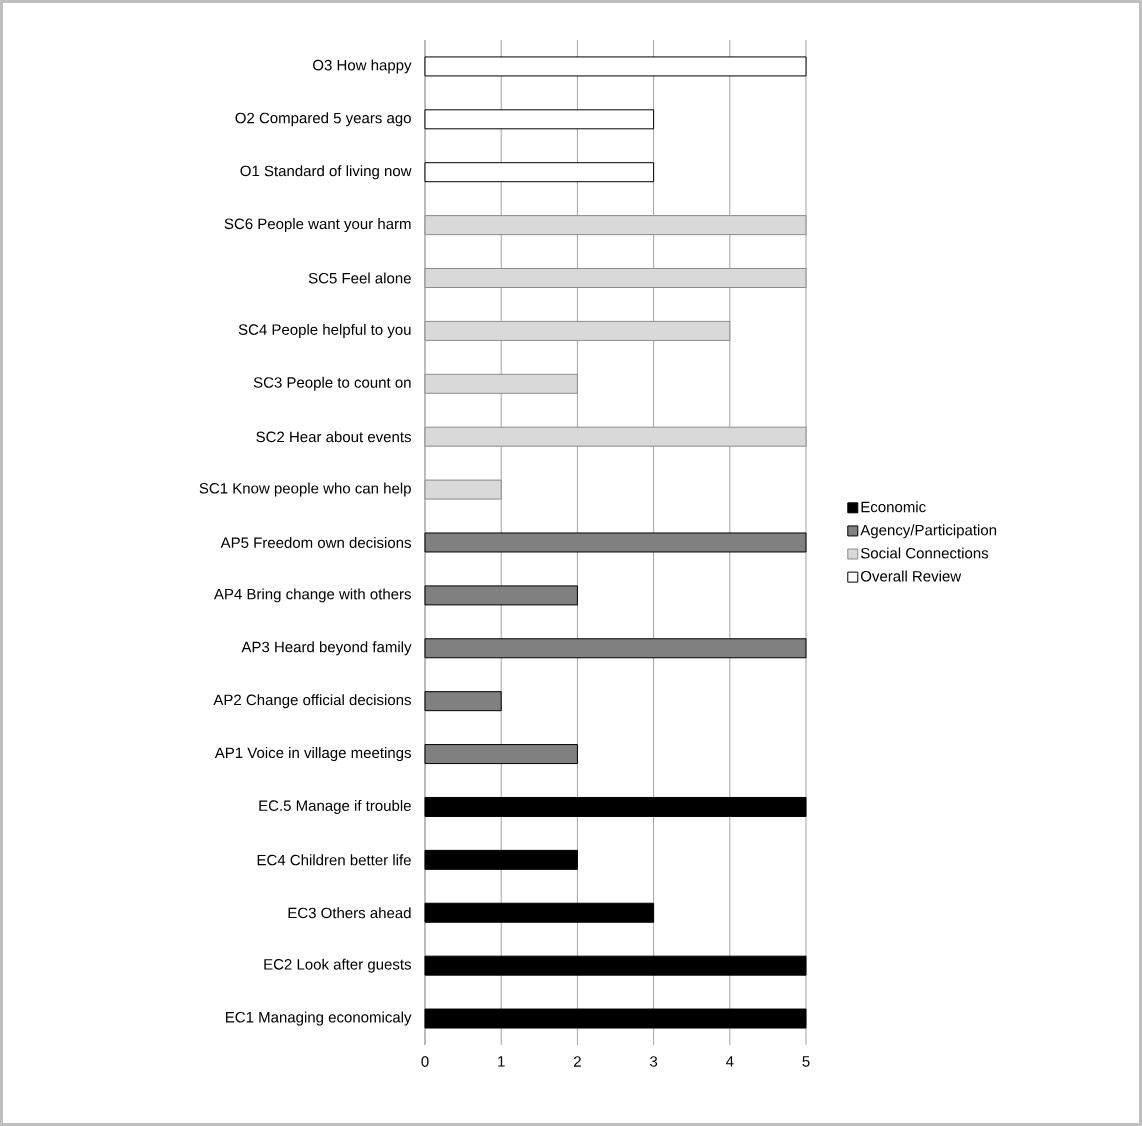  Describe the element at coordinates (911, 576) in the screenshot. I see `legend-label: Overall Review` at that location.